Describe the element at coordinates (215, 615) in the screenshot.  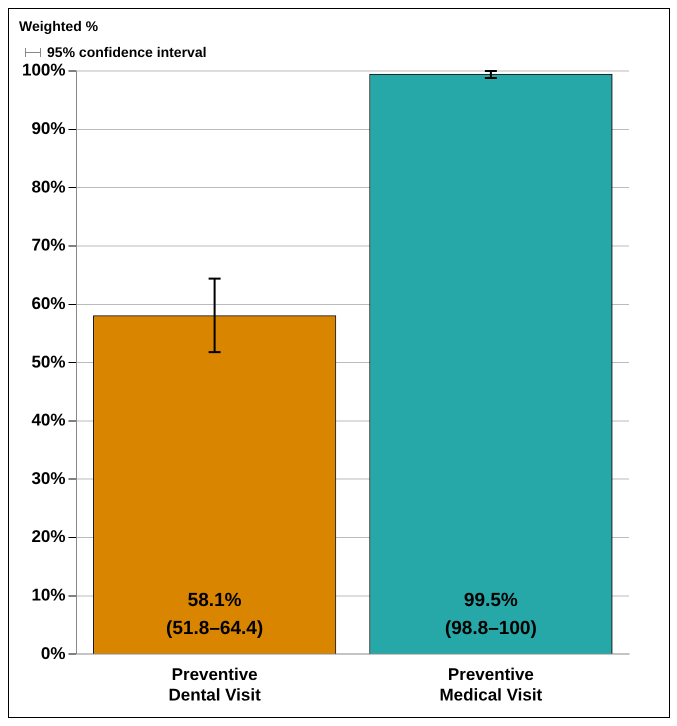
I see `data-label: 58.1% (51.8–64.4)` at that location.